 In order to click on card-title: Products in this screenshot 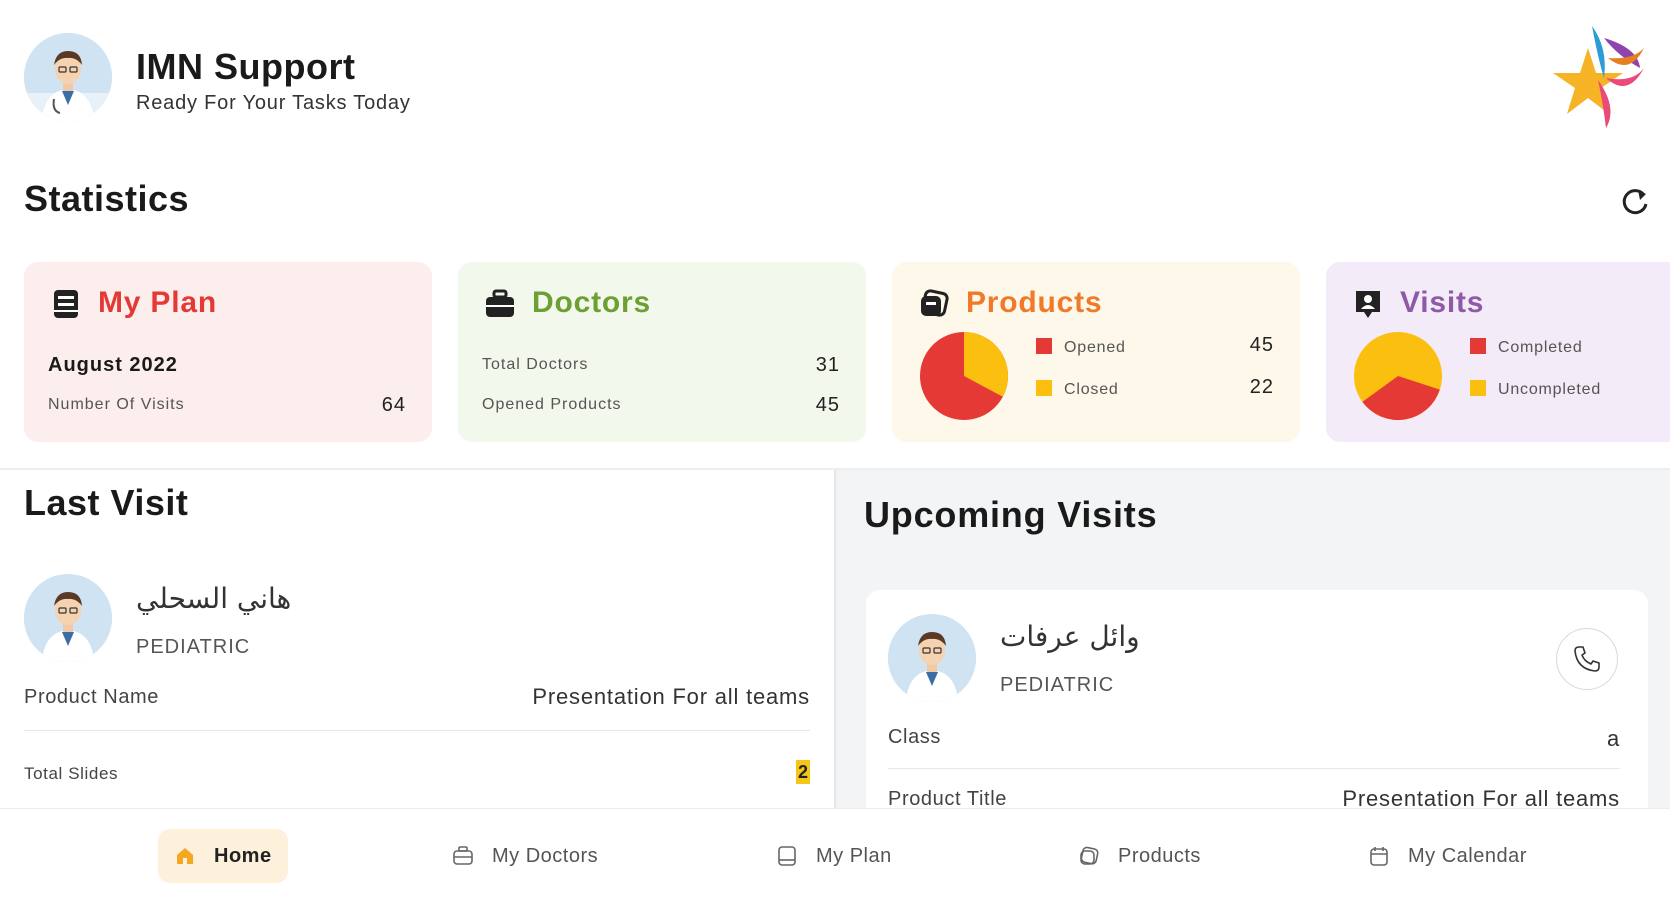, I will do `click(1034, 302)`.